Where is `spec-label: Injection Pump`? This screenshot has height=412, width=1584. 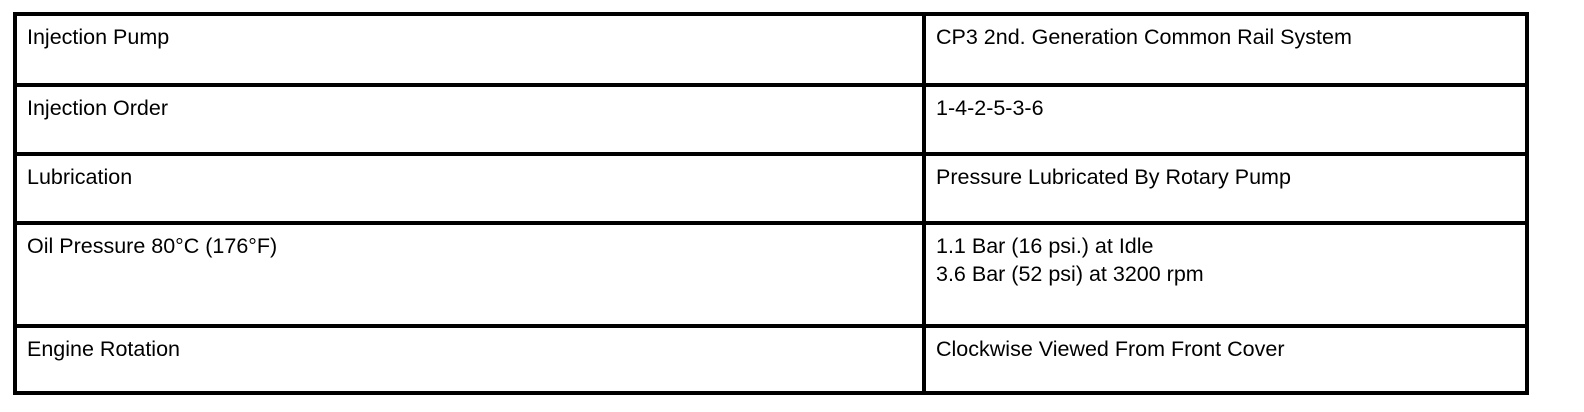
spec-label: Injection Pump is located at coordinates (471, 49).